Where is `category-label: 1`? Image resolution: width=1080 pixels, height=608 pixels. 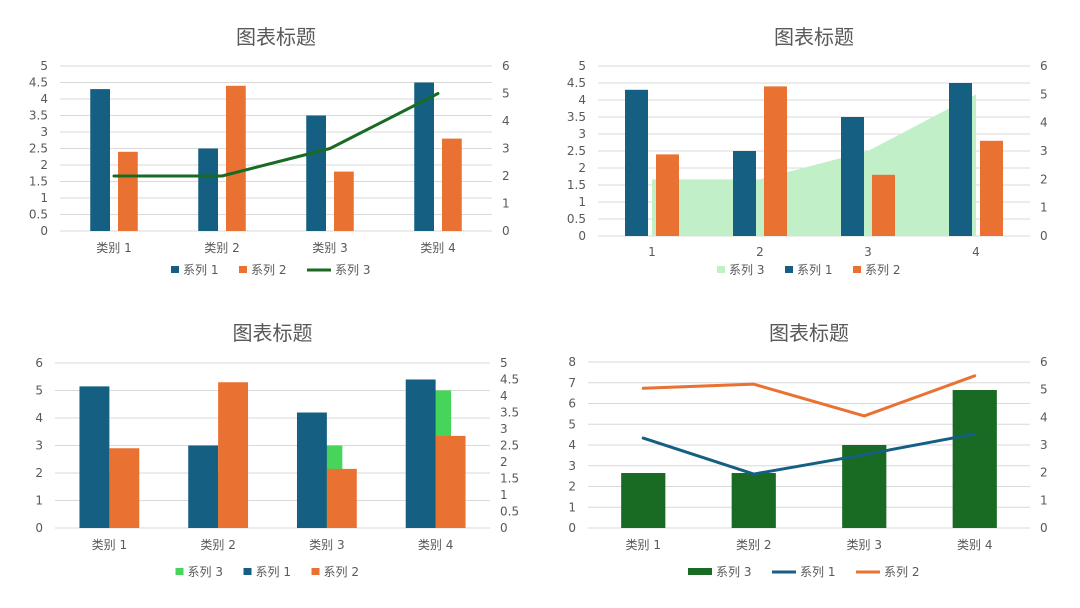
category-label: 1 is located at coordinates (652, 252).